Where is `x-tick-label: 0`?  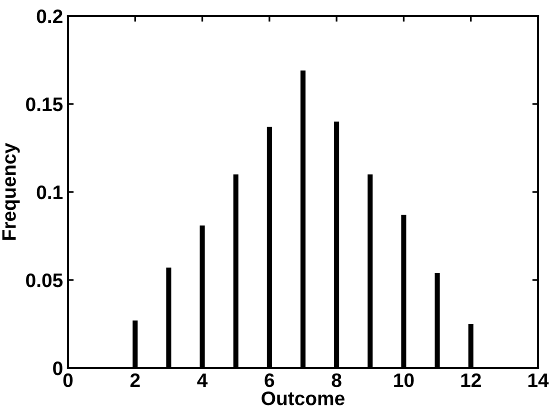 x-tick-label: 0 is located at coordinates (68, 380).